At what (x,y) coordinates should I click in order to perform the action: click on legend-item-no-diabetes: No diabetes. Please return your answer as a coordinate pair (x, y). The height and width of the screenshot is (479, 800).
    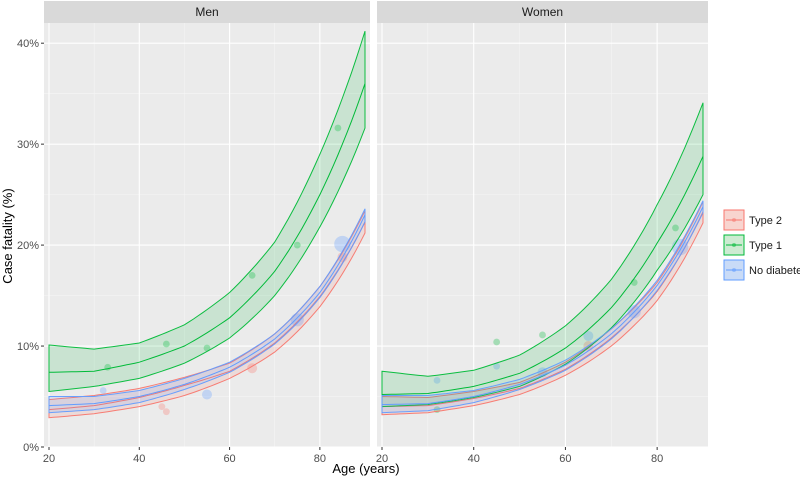
    Looking at the image, I should click on (761, 270).